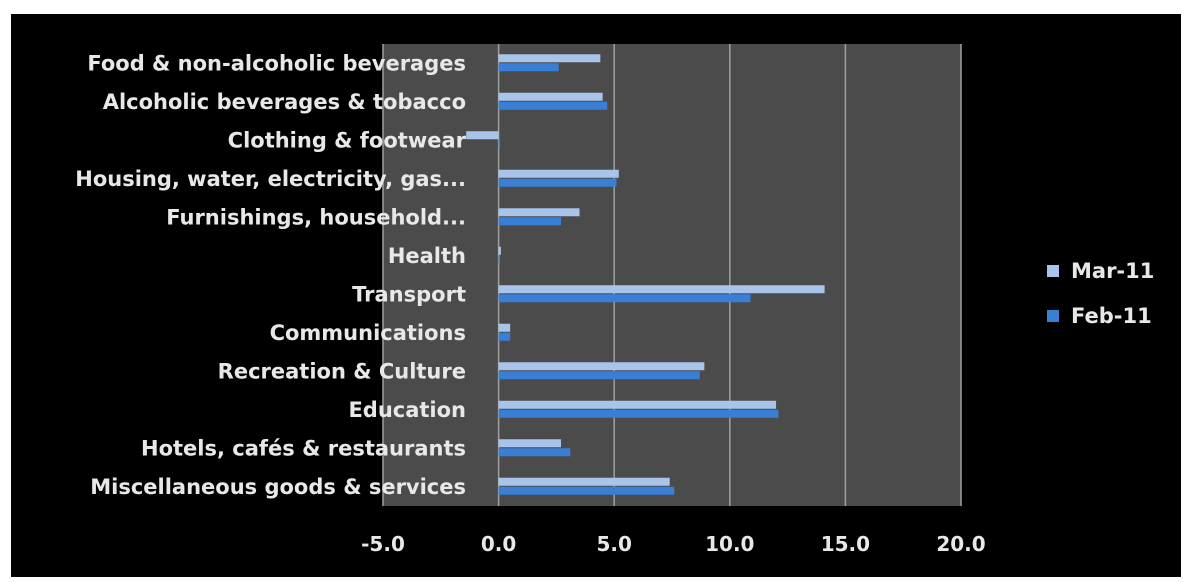 The height and width of the screenshot is (583, 1188). Describe the element at coordinates (960, 544) in the screenshot. I see `x-tick-label: 20.0` at that location.